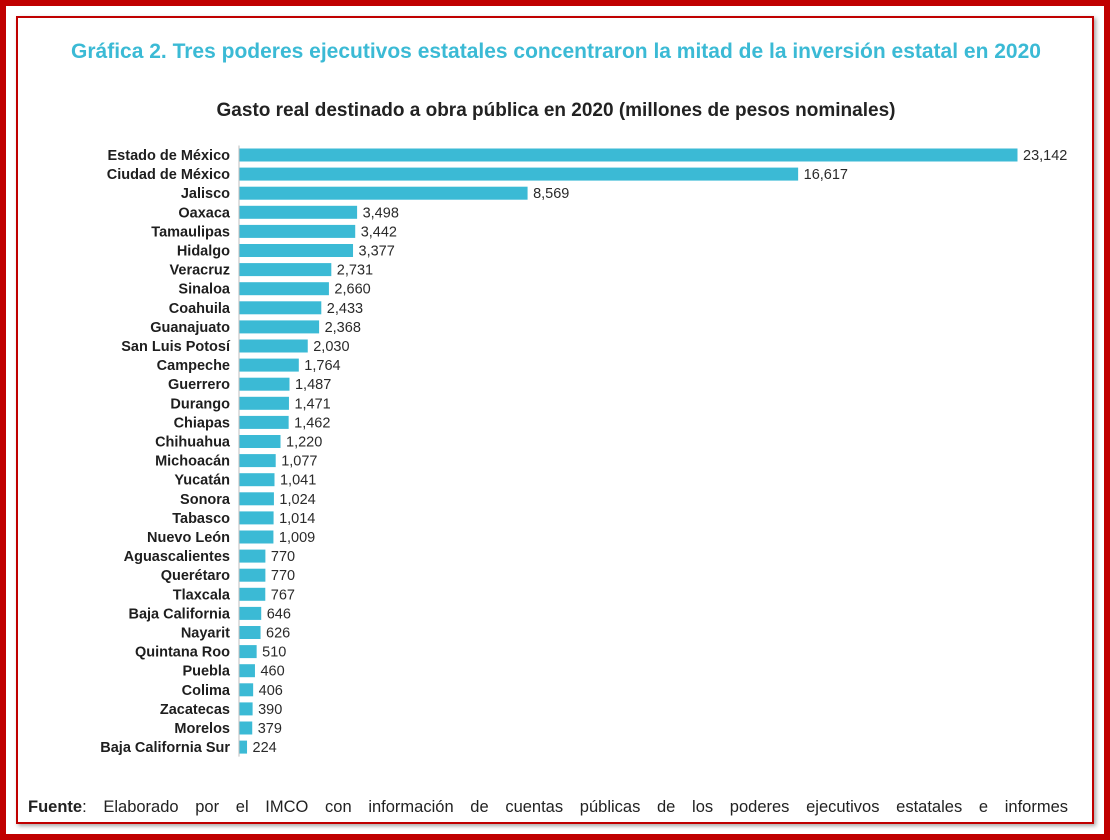  What do you see at coordinates (177, 557) in the screenshot?
I see `category-label: Aguascalientes` at bounding box center [177, 557].